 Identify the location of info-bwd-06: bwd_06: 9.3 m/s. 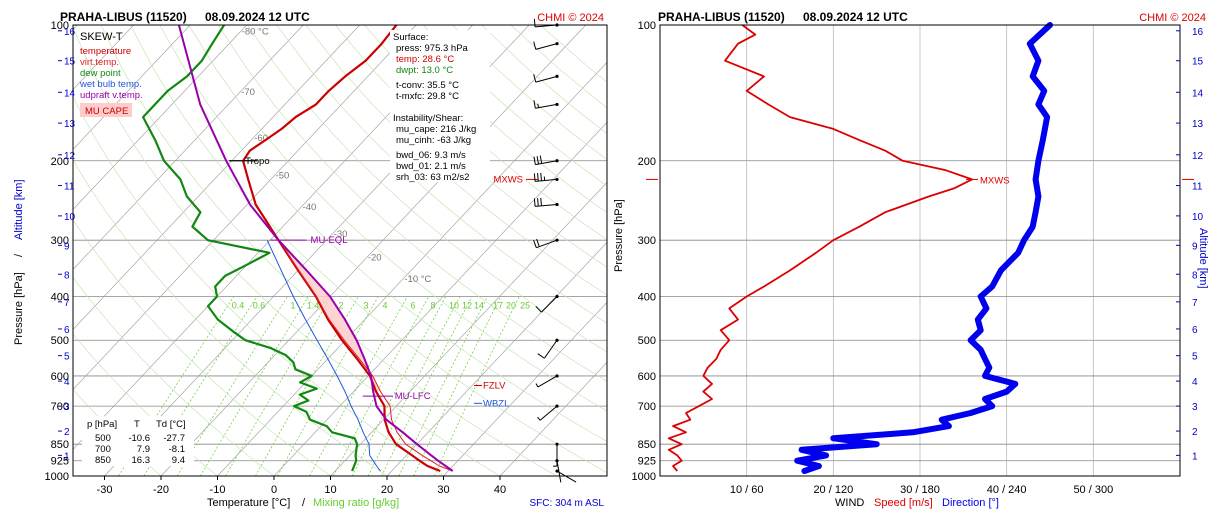
(431, 155).